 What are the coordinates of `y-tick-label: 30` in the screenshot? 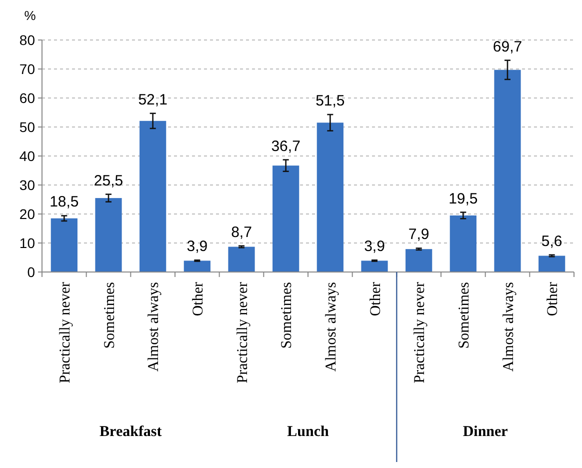 It's located at (27, 184).